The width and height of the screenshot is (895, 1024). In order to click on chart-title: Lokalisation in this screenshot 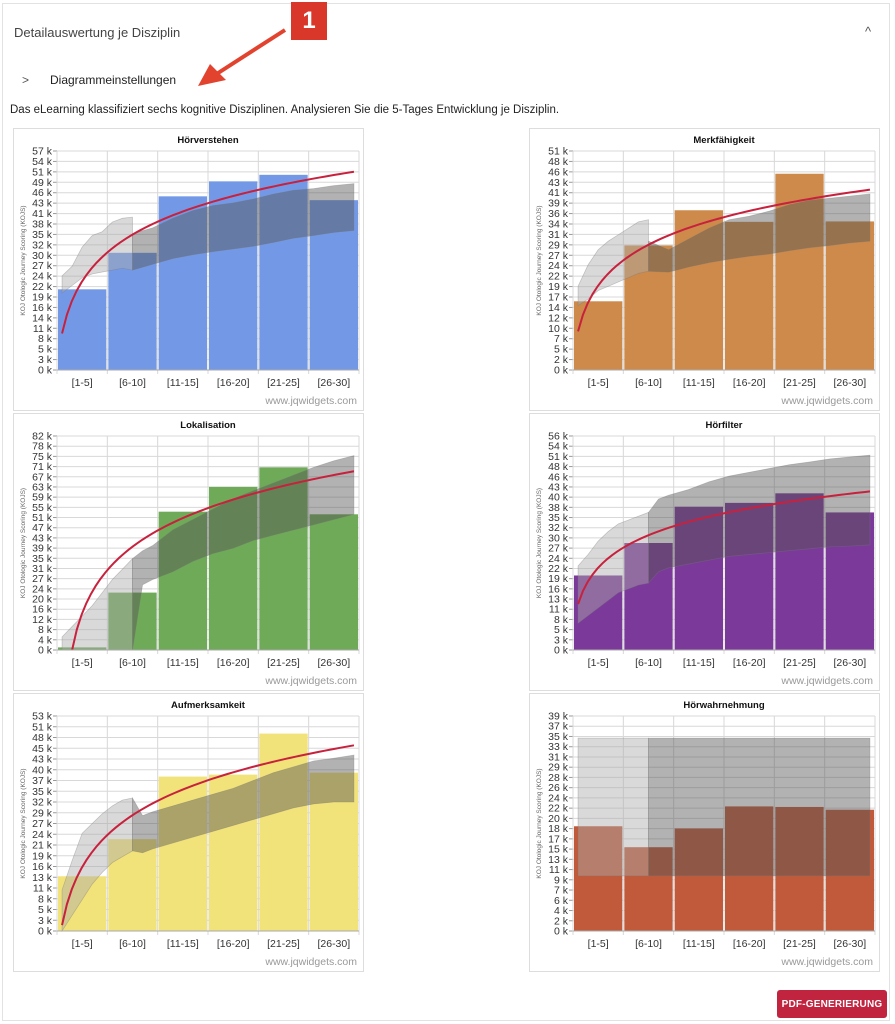, I will do `click(208, 425)`.